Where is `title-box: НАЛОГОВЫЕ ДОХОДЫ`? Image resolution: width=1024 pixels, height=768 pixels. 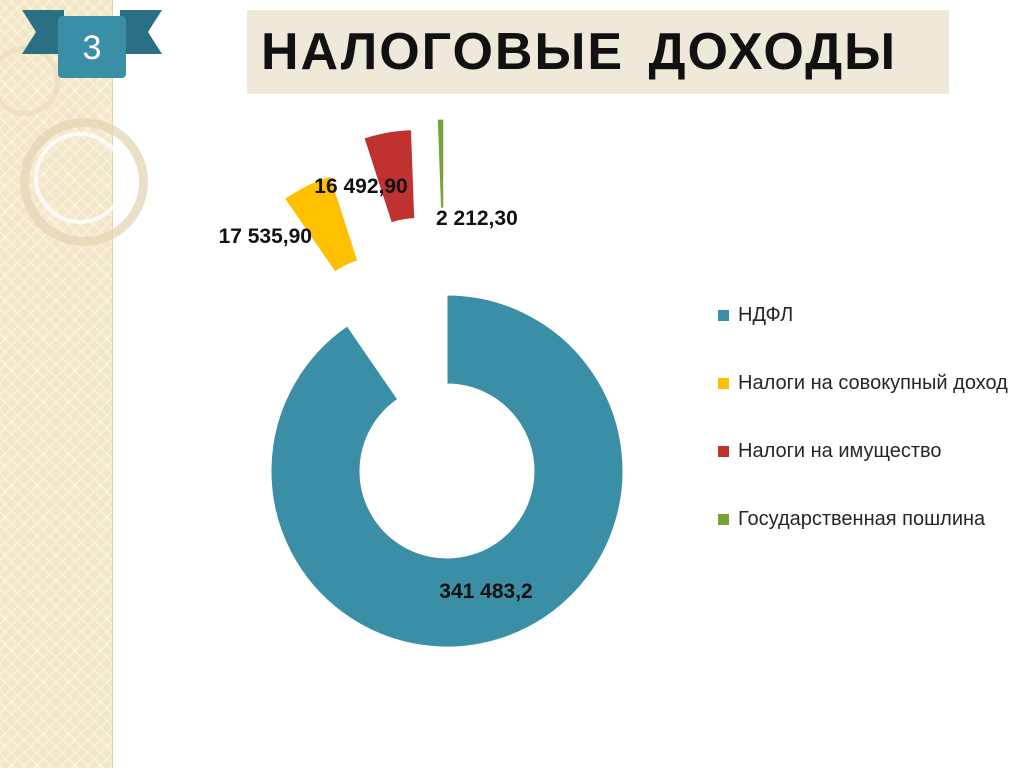 title-box: НАЛОГОВЫЕ ДОХОДЫ is located at coordinates (598, 52).